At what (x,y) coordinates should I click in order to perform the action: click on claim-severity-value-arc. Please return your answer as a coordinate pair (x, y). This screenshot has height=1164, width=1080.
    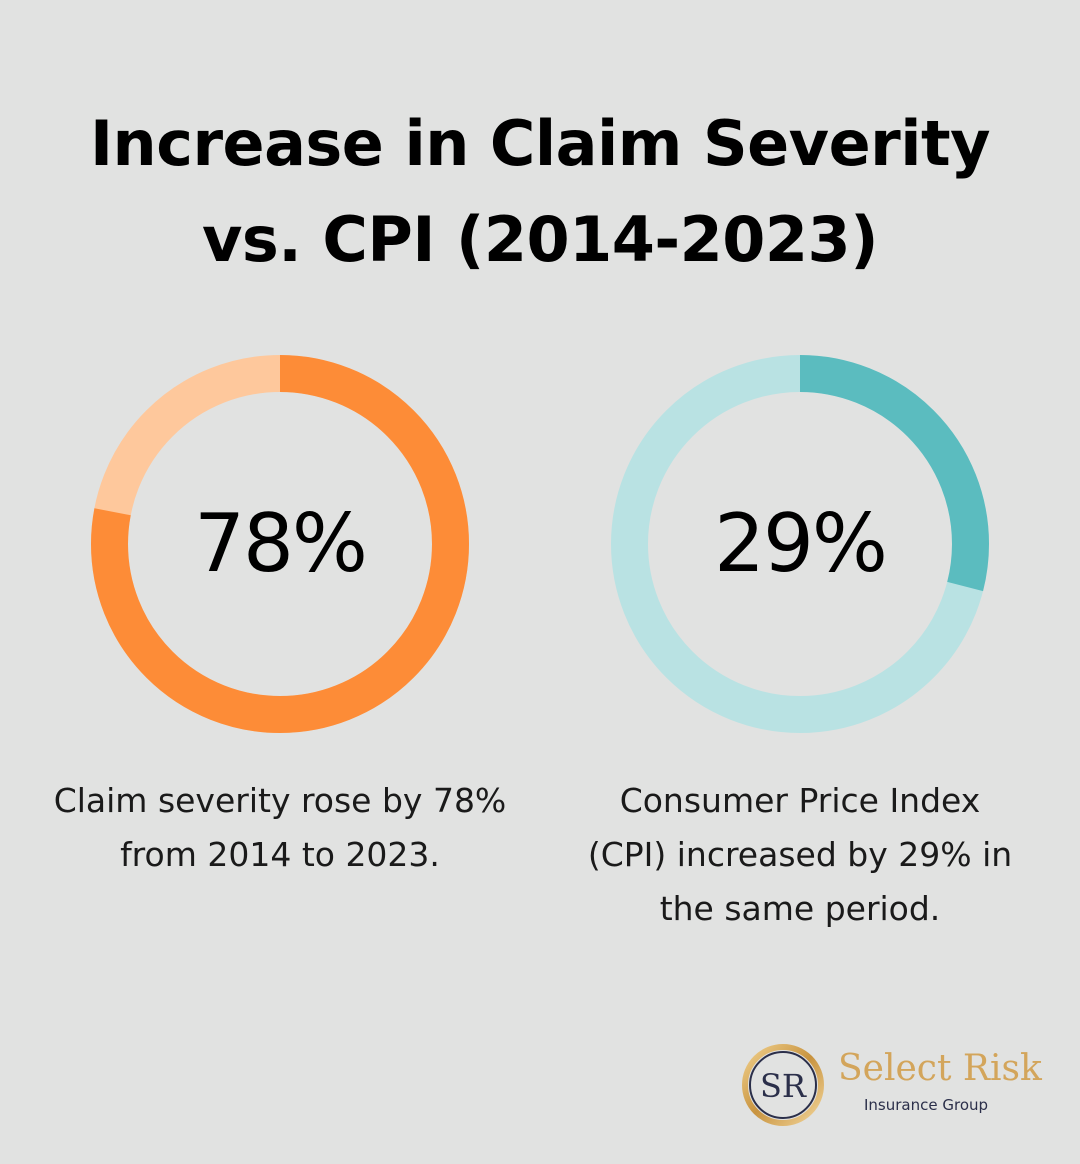
    Looking at the image, I should click on (280, 544).